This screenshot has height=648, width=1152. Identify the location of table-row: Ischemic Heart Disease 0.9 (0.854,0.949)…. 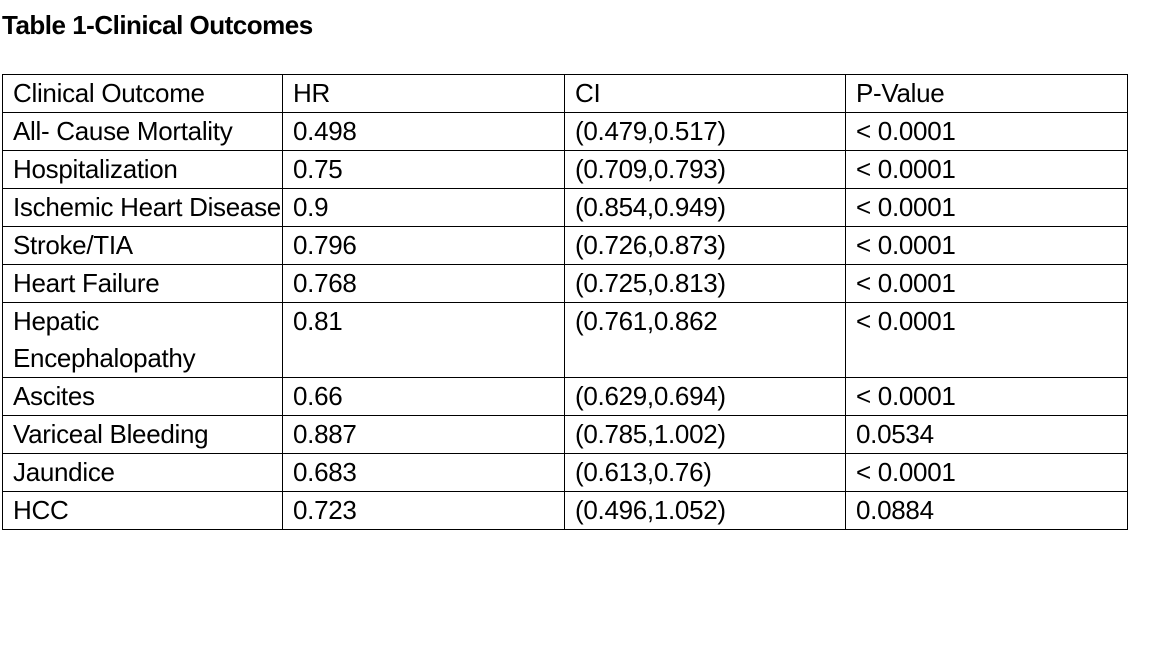
(565, 207).